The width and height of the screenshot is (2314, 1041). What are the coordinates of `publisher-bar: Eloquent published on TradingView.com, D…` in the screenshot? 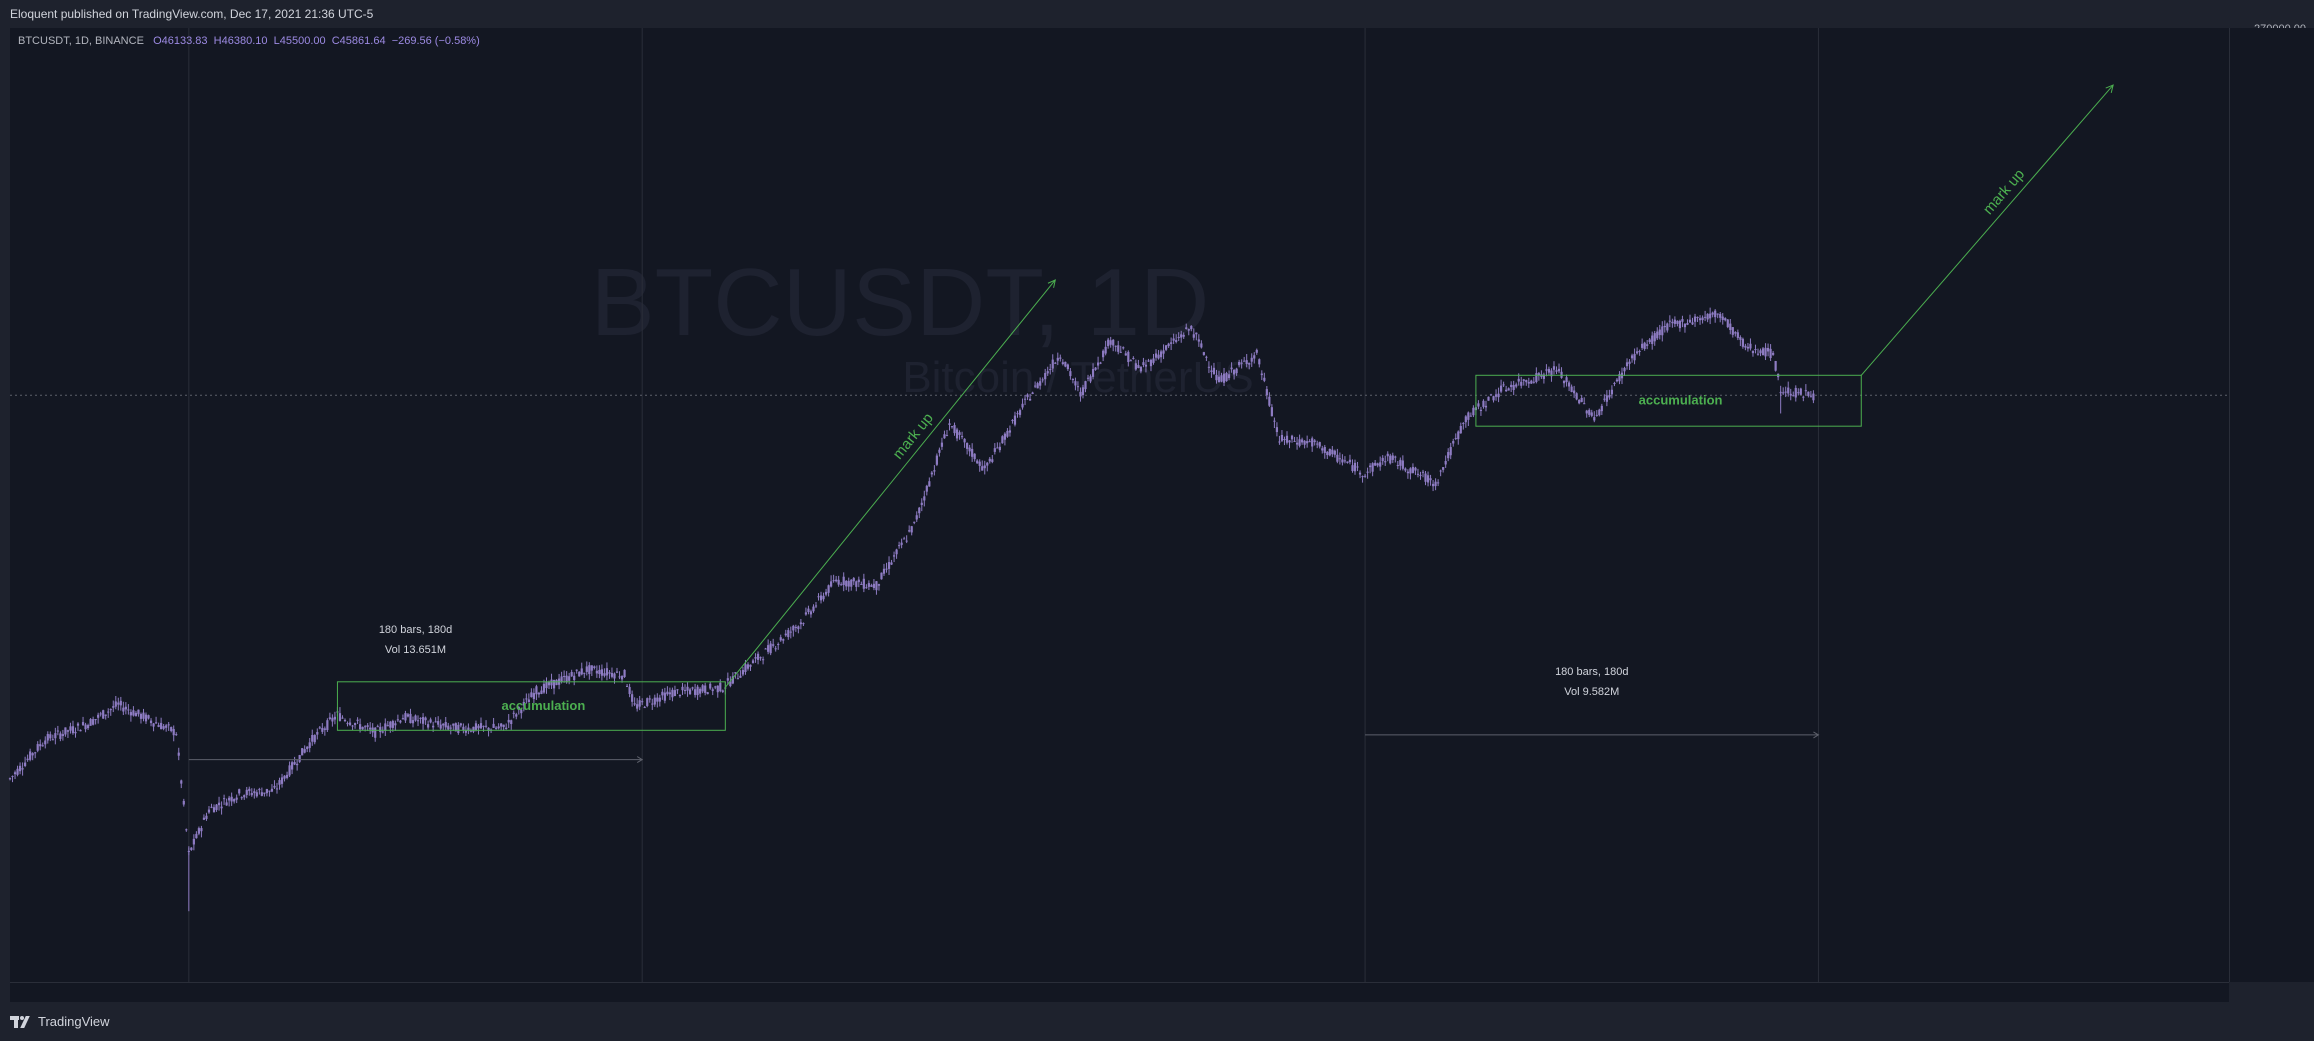 It's located at (1157, 14).